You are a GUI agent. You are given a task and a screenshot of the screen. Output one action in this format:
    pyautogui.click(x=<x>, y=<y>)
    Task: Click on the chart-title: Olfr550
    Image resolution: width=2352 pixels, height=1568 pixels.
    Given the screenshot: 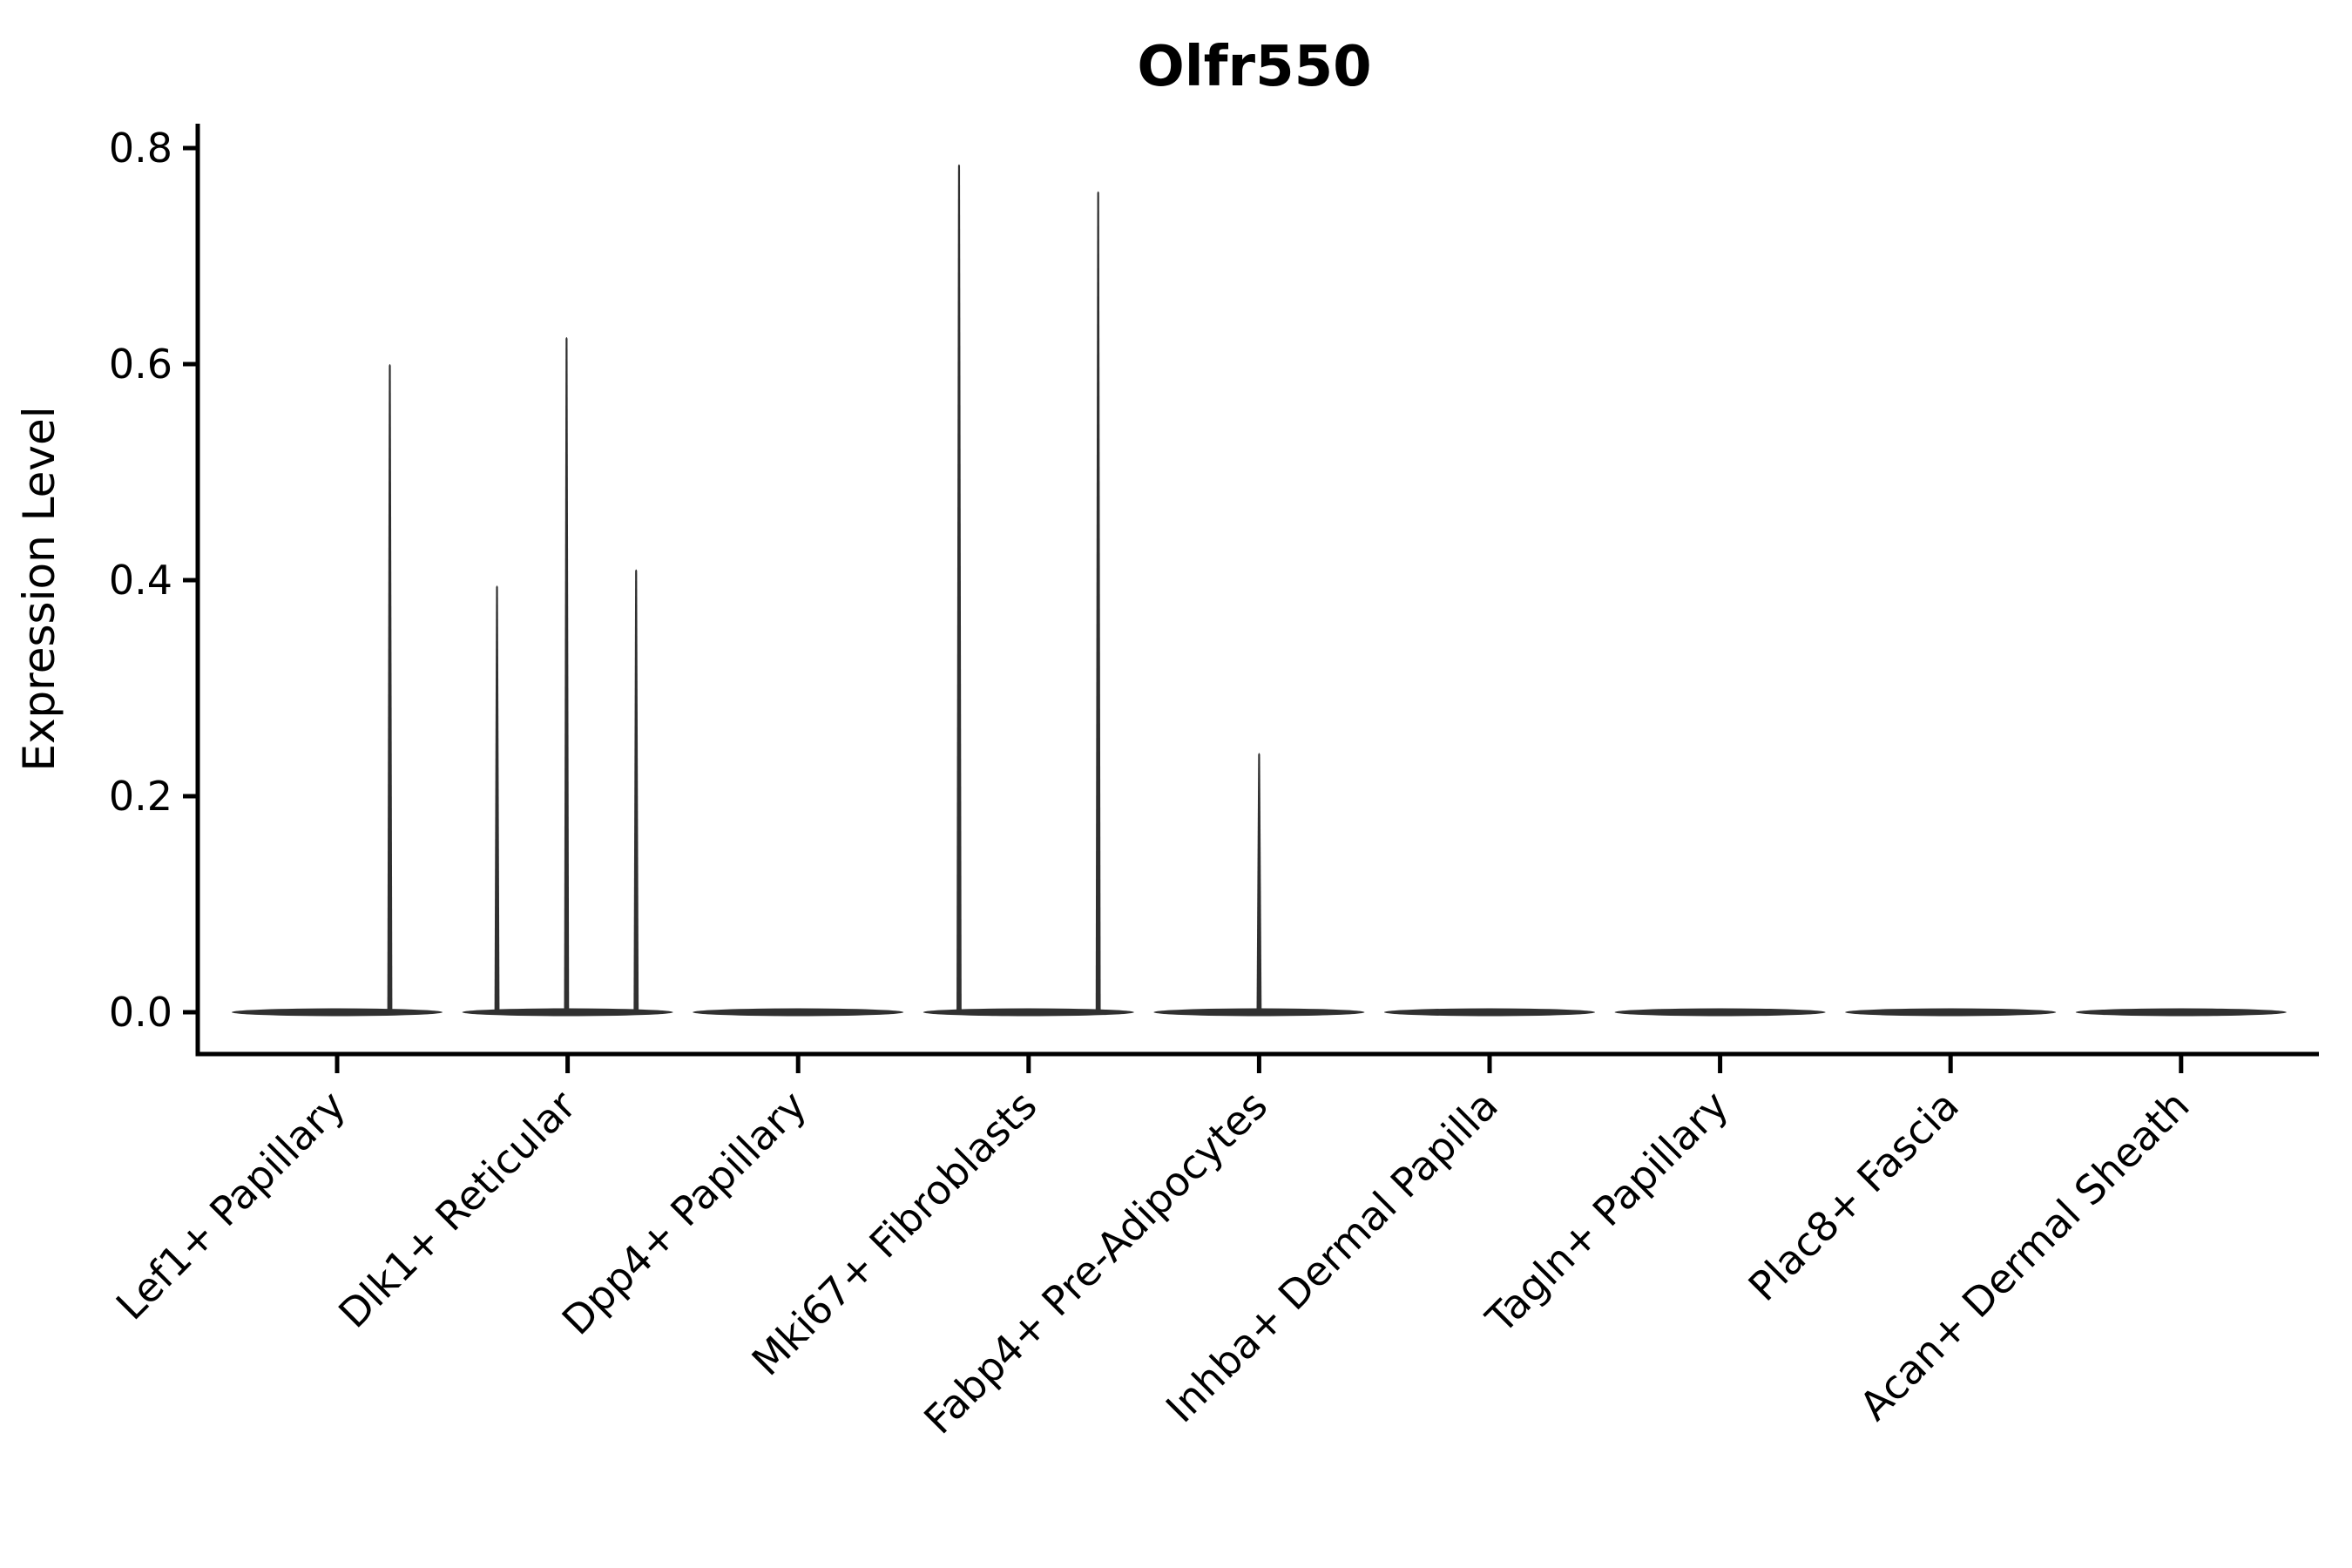 What is the action you would take?
    pyautogui.click(x=1254, y=67)
    